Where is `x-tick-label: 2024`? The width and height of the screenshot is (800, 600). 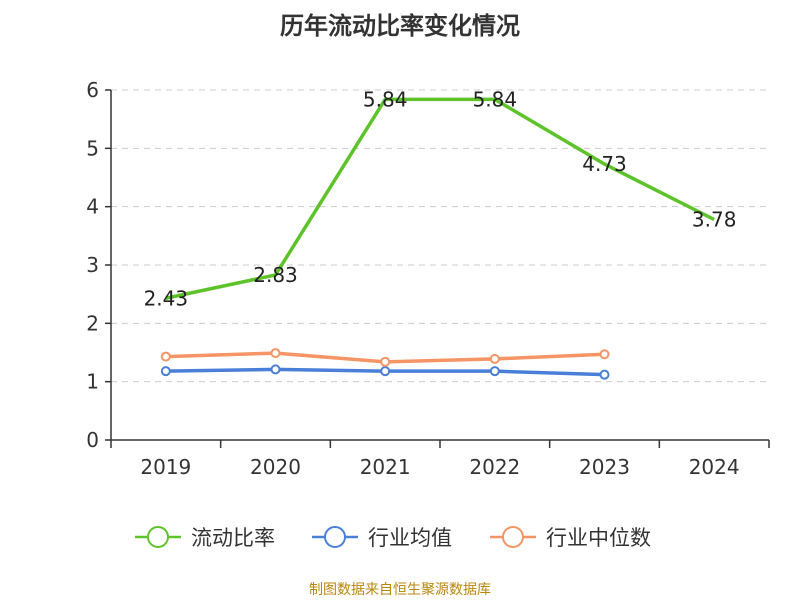
x-tick-label: 2024 is located at coordinates (714, 467).